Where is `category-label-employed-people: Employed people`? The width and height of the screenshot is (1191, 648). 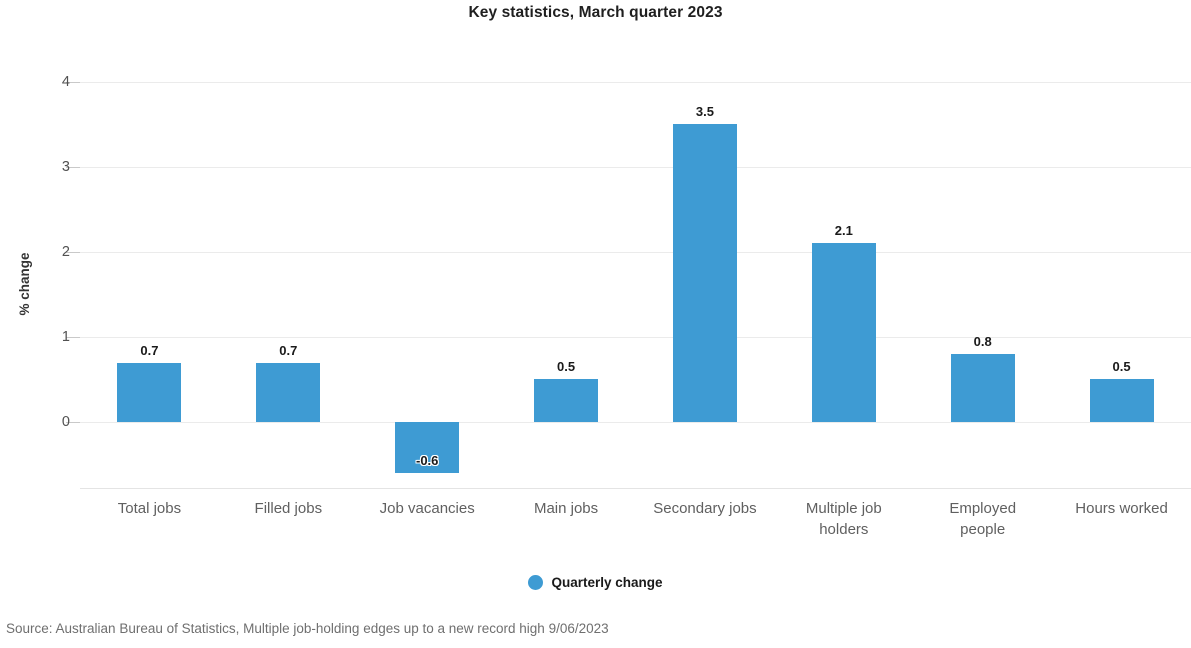 category-label-employed-people: Employed people is located at coordinates (983, 519).